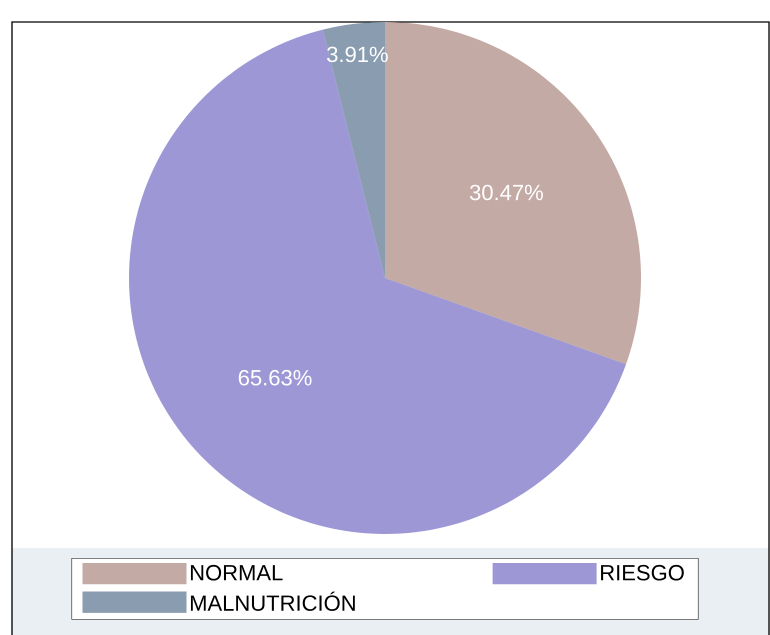  What do you see at coordinates (272, 601) in the screenshot?
I see `legend-label: MALNUTRICIÓN` at bounding box center [272, 601].